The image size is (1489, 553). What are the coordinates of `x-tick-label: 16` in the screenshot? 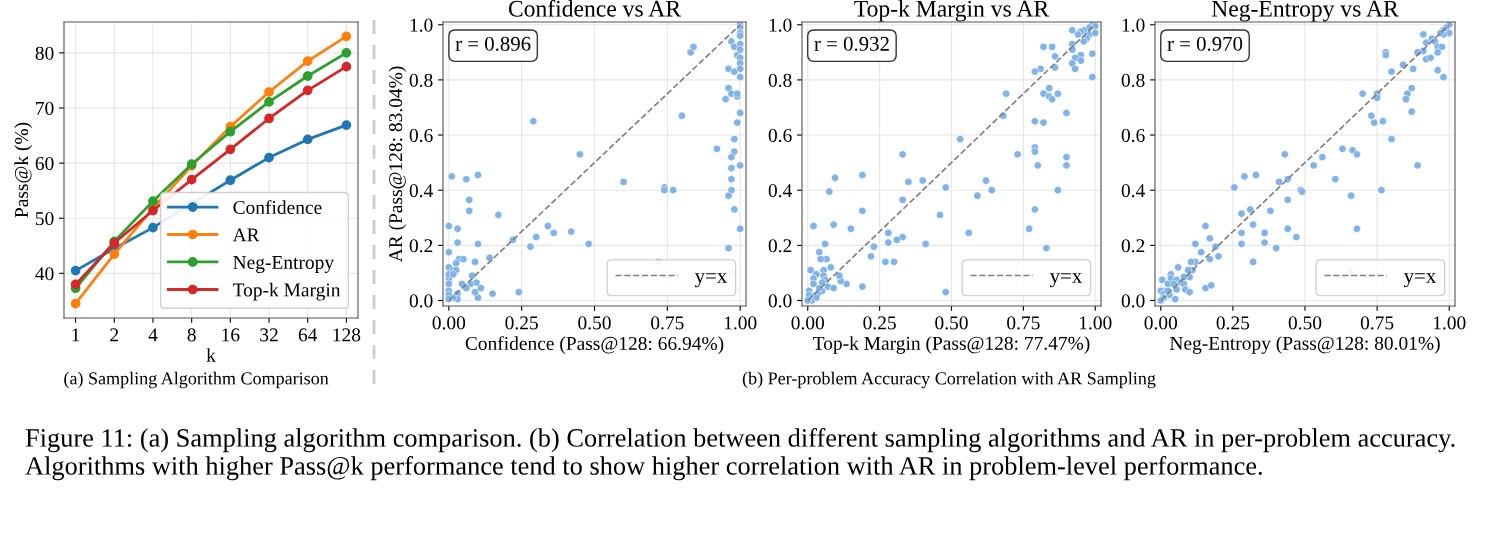 It's located at (231, 335).